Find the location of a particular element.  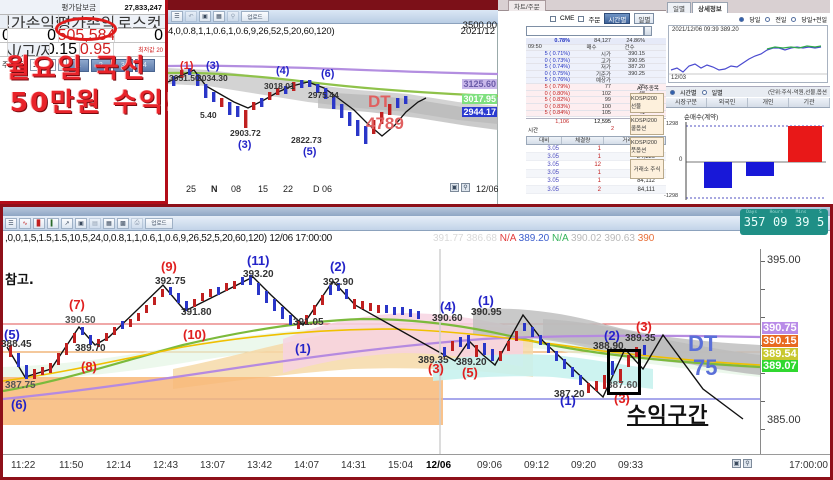

quote-scroll-up is located at coordinates (648, 31).